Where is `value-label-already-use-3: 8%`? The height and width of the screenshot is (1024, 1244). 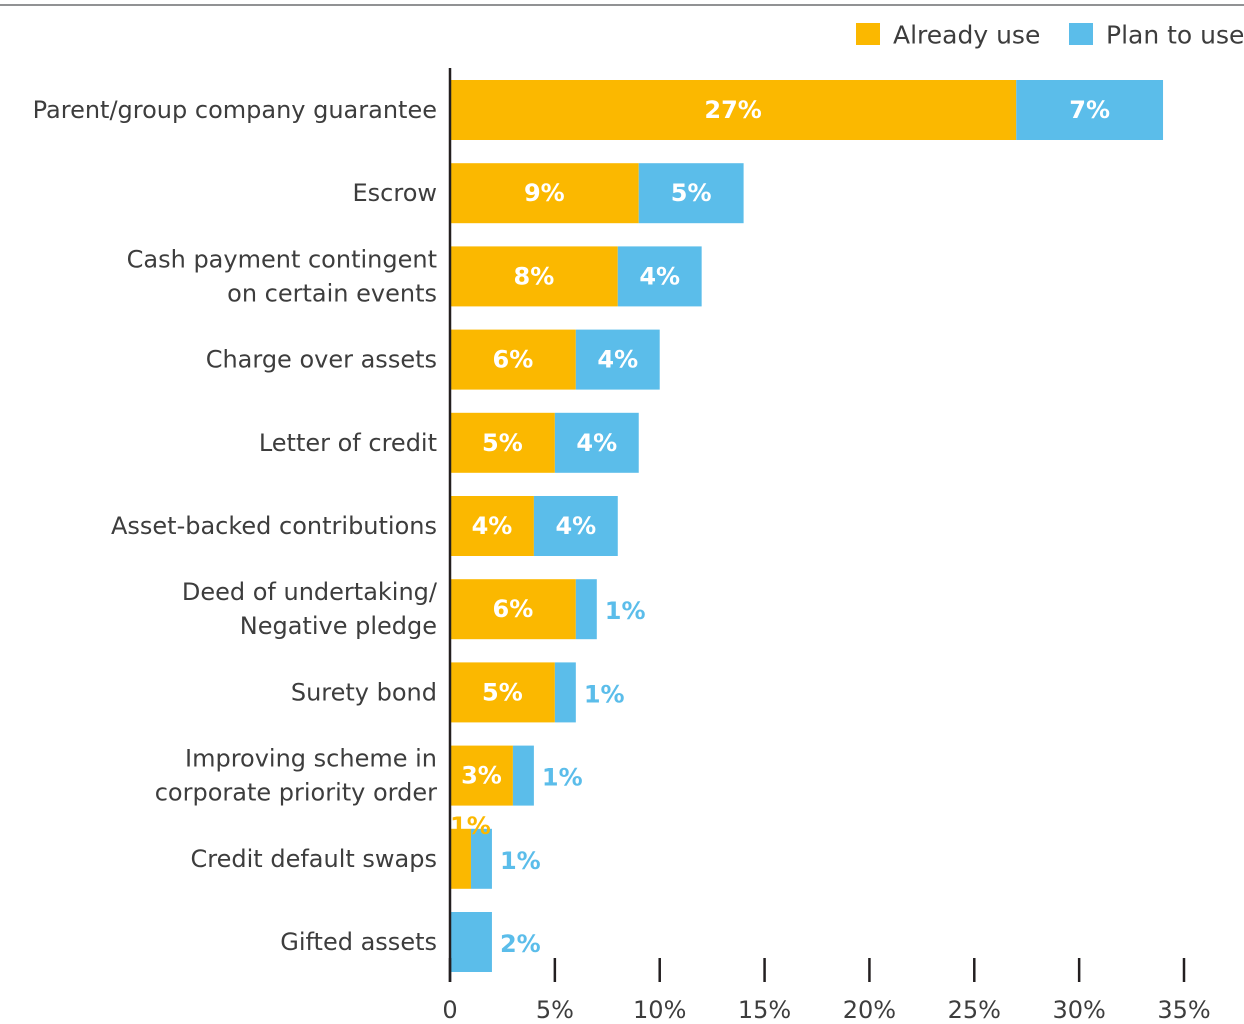
value-label-already-use-3: 8% is located at coordinates (534, 276).